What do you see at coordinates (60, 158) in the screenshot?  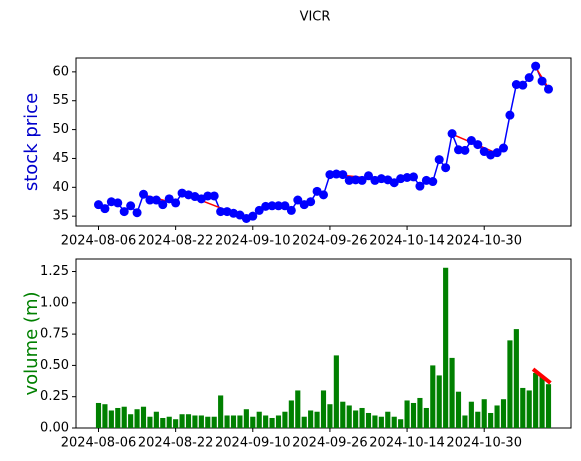 I see `y-tick-label: 45` at bounding box center [60, 158].